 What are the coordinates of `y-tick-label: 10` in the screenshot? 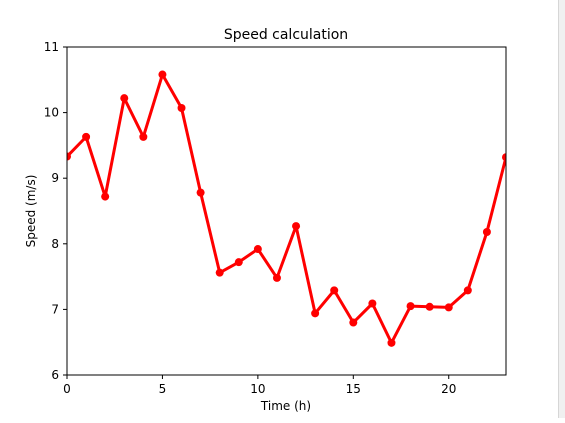 It's located at (51, 113).